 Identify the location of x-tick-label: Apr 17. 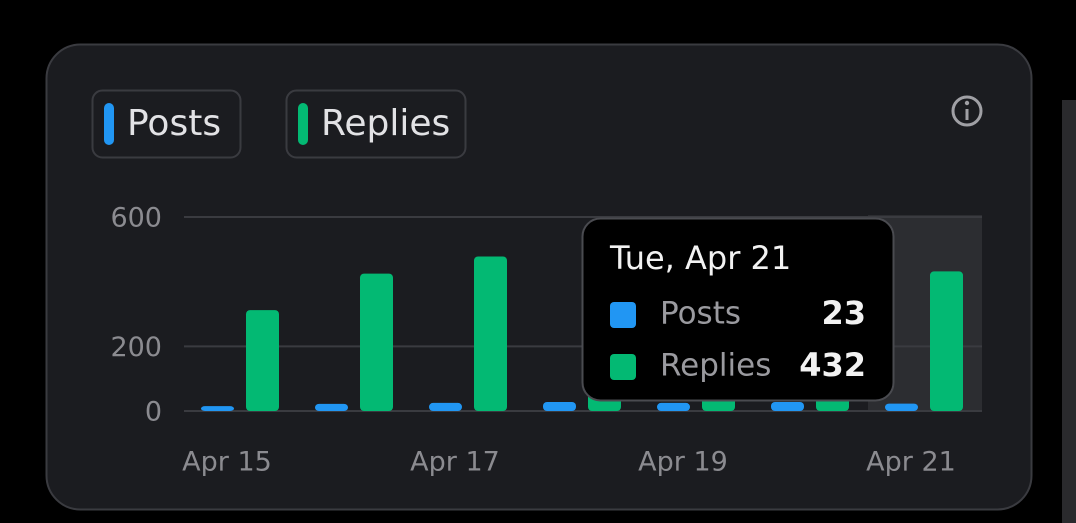
(455, 462).